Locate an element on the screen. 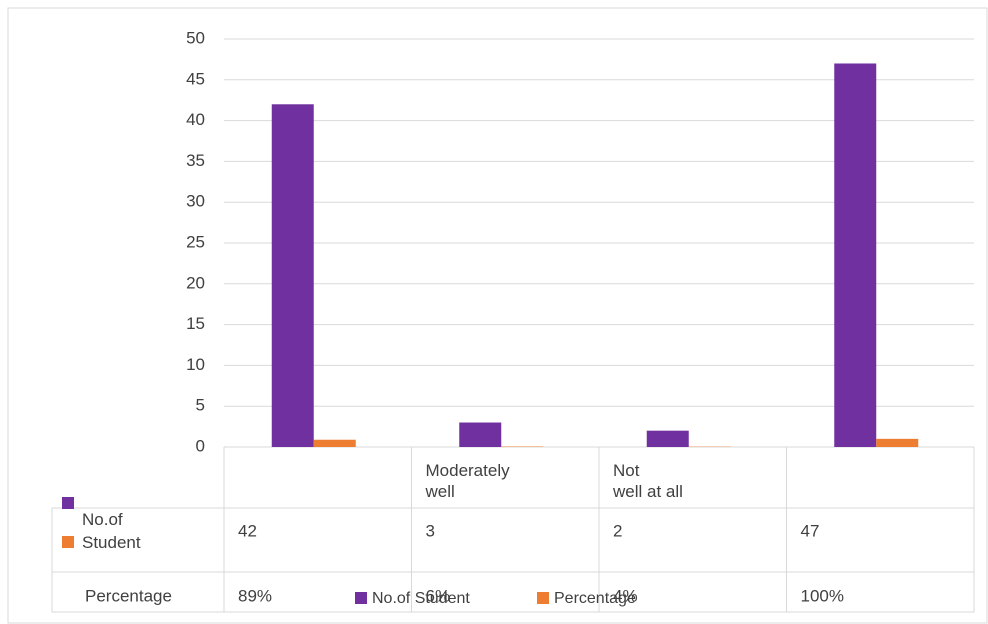 This screenshot has width=988, height=624. table-value: 89% is located at coordinates (255, 595).